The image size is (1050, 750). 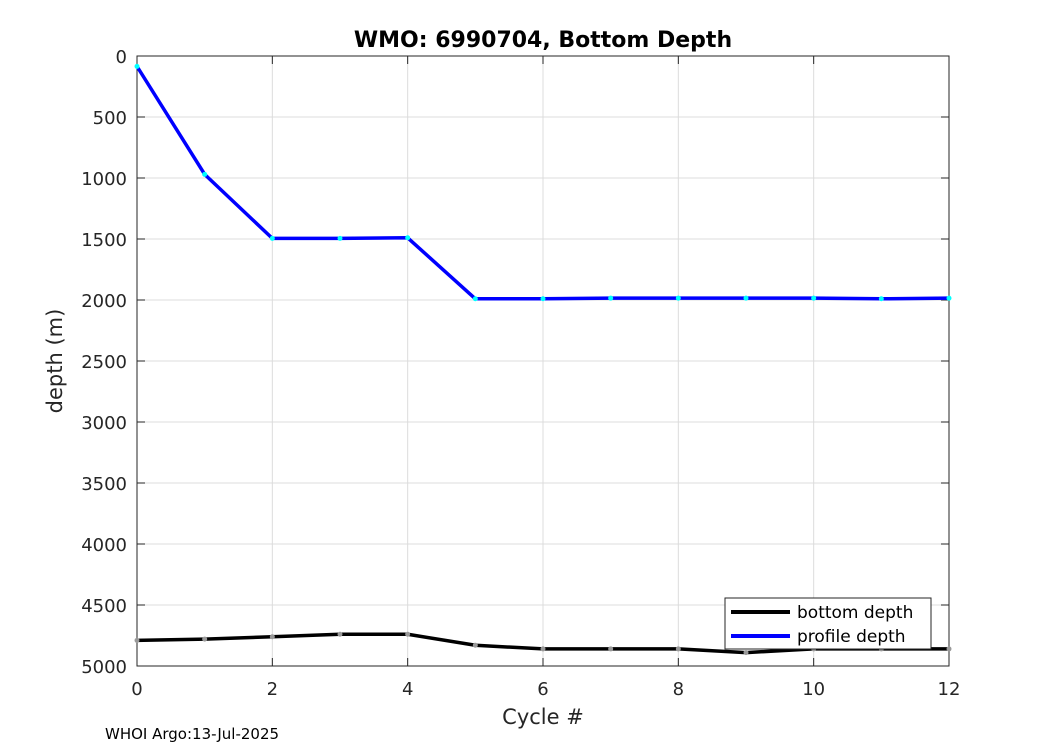 I want to click on x-axis-label: Cycle #, so click(x=543, y=717).